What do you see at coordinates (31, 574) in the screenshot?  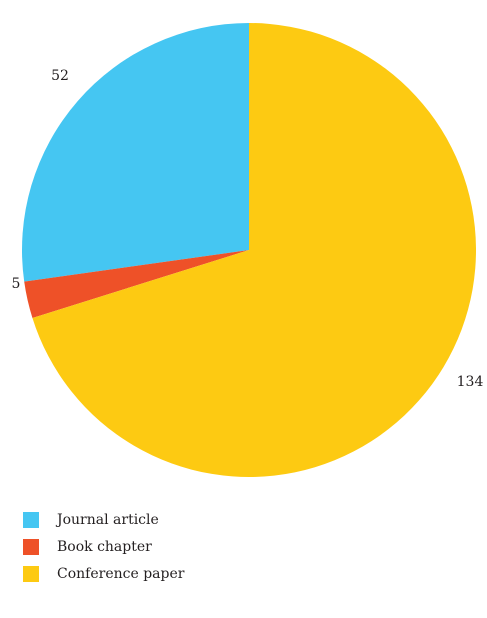 I see `legend-swatch-conference-paper` at bounding box center [31, 574].